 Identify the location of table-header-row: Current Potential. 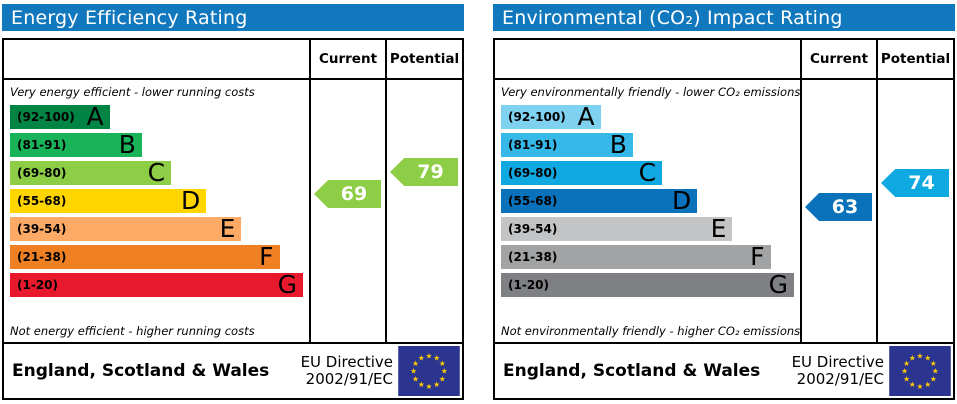
(233, 60).